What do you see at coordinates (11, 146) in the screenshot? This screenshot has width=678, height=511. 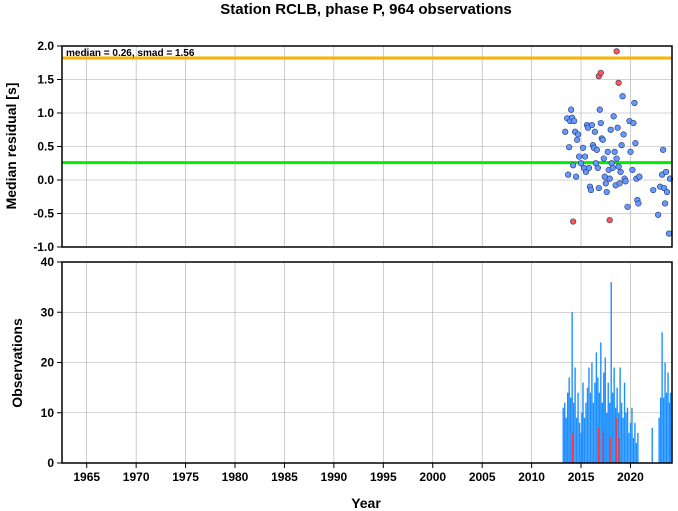 I see `residual-y-label: Median residual [s]` at bounding box center [11, 146].